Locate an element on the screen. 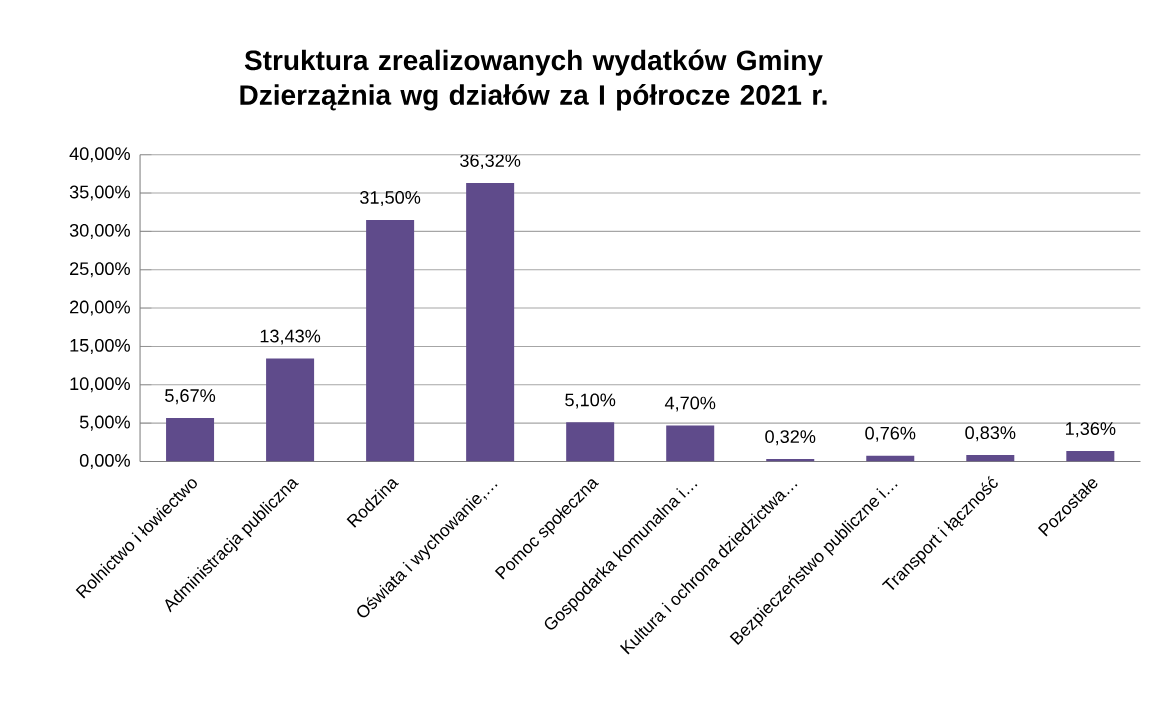  data-label: 13,43% is located at coordinates (290, 337).